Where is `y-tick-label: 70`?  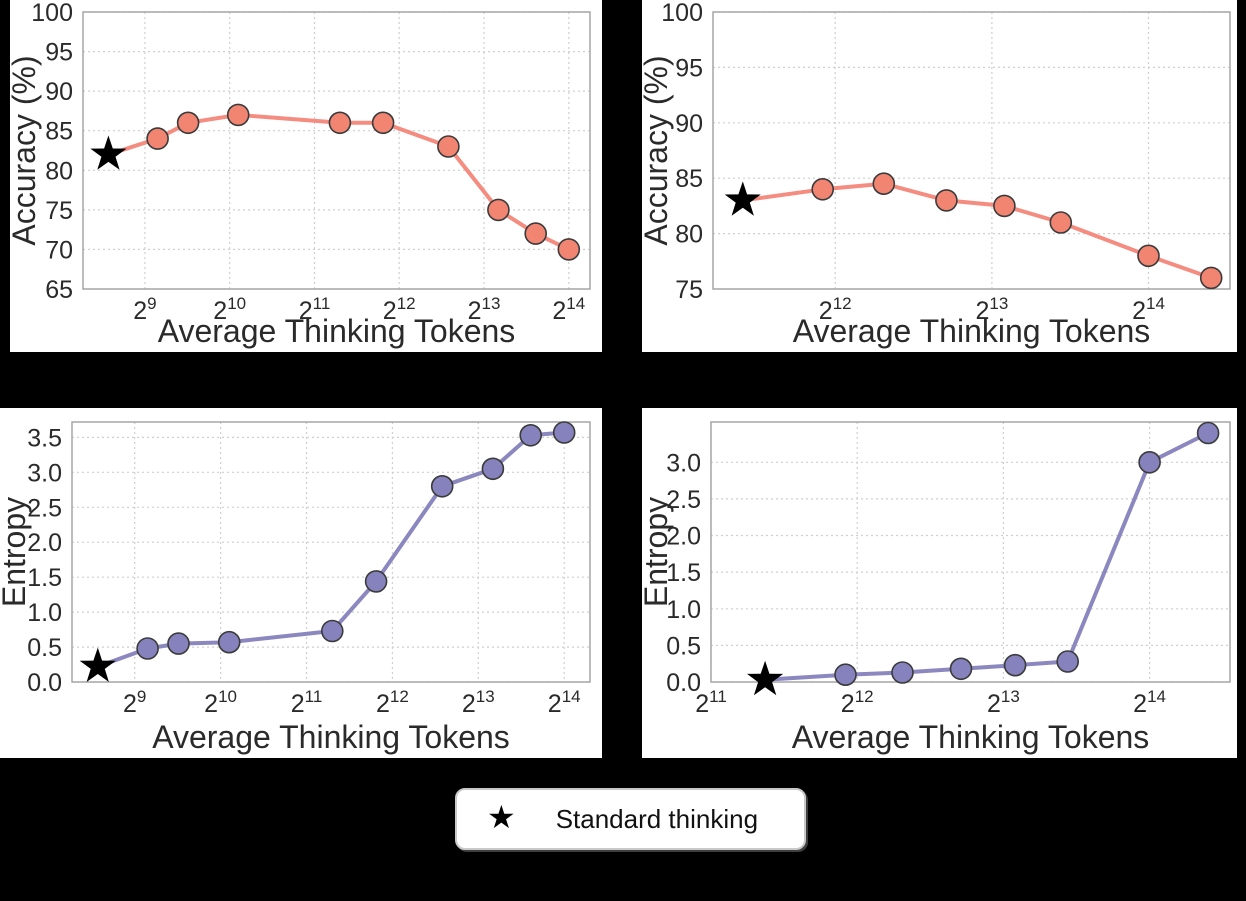
y-tick-label: 70 is located at coordinates (59, 250).